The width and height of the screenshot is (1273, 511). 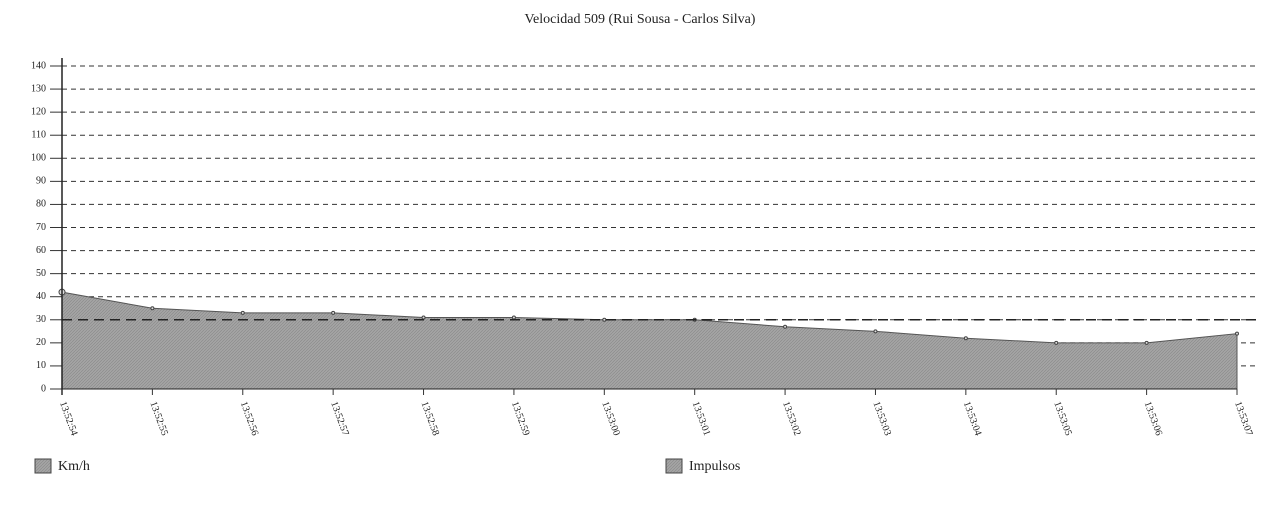 What do you see at coordinates (41, 296) in the screenshot?
I see `y-tick-label: 40` at bounding box center [41, 296].